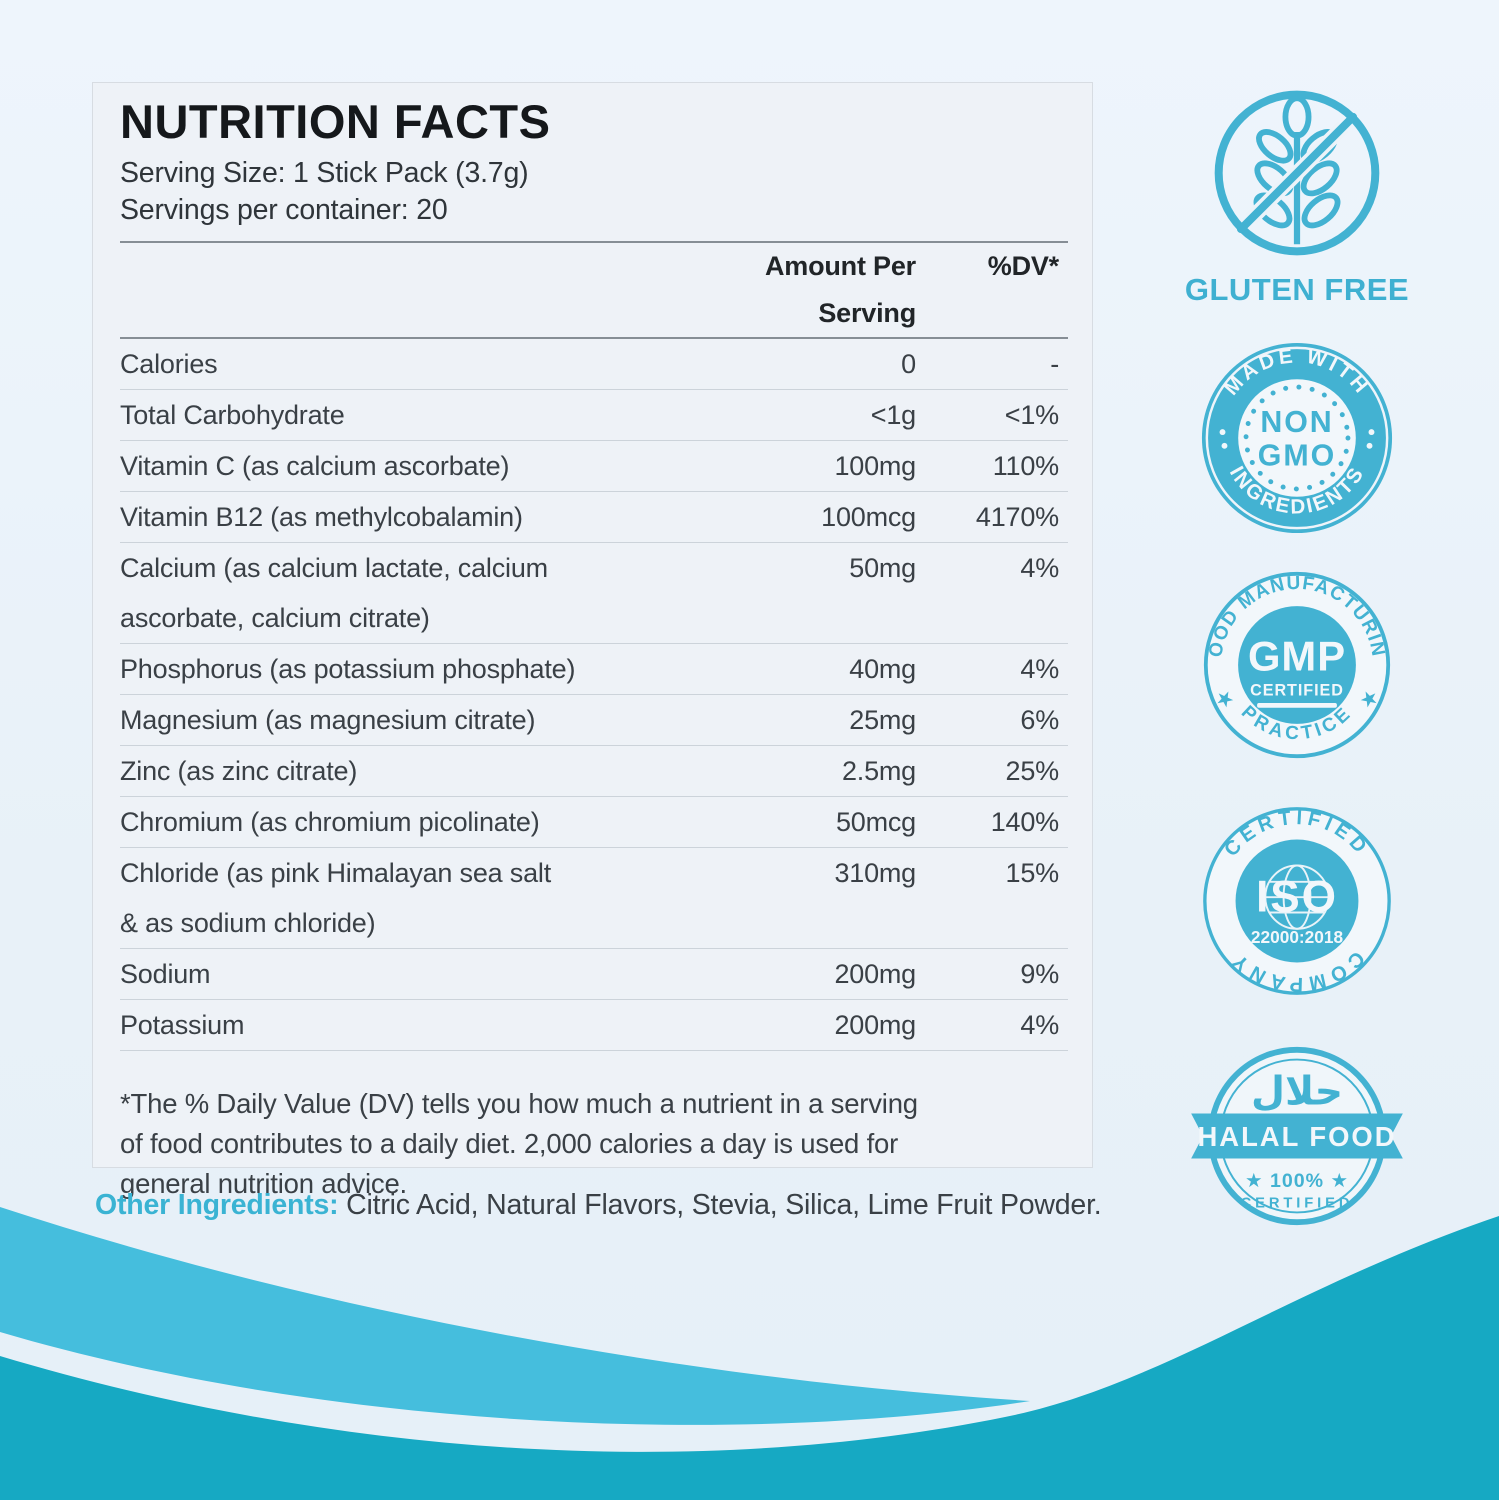 Image resolution: width=1499 pixels, height=1500 pixels. Describe the element at coordinates (1297, 173) in the screenshot. I see `gluten-free-icon` at that location.